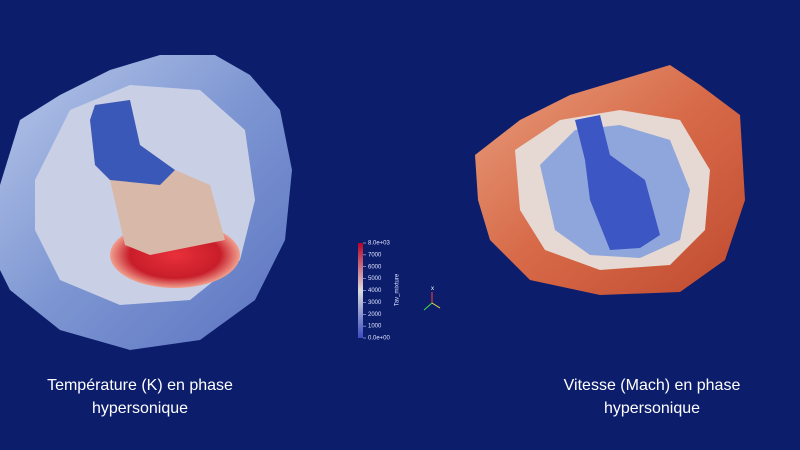 The image size is (800, 450). I want to click on colorbar-tick-label: 0.0e+00, so click(379, 339).